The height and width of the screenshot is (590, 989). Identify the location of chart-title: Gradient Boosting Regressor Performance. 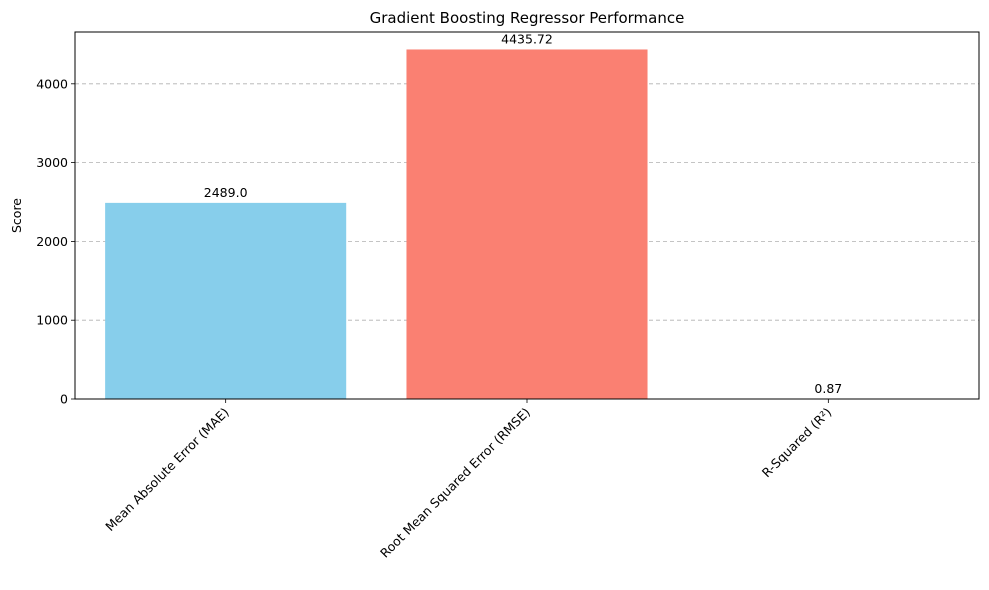
(527, 18).